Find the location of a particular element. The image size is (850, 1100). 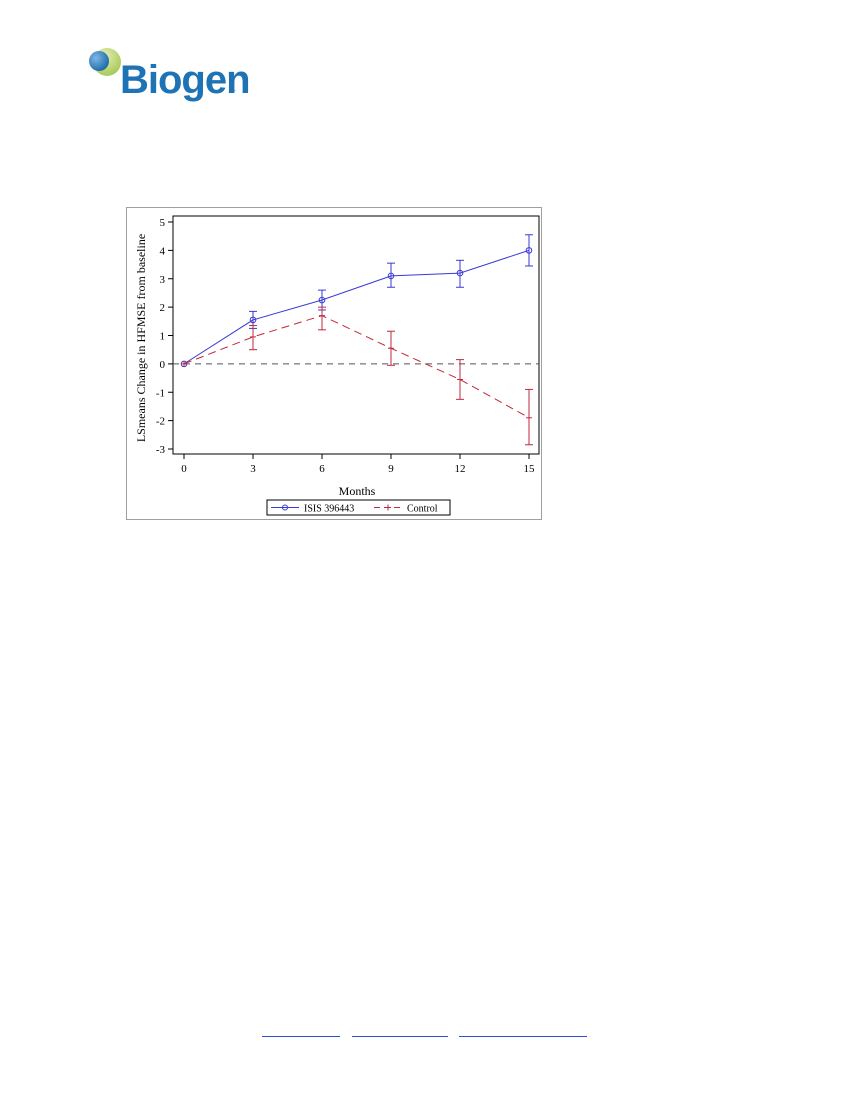

brand-trademark: . is located at coordinates (235, 89).